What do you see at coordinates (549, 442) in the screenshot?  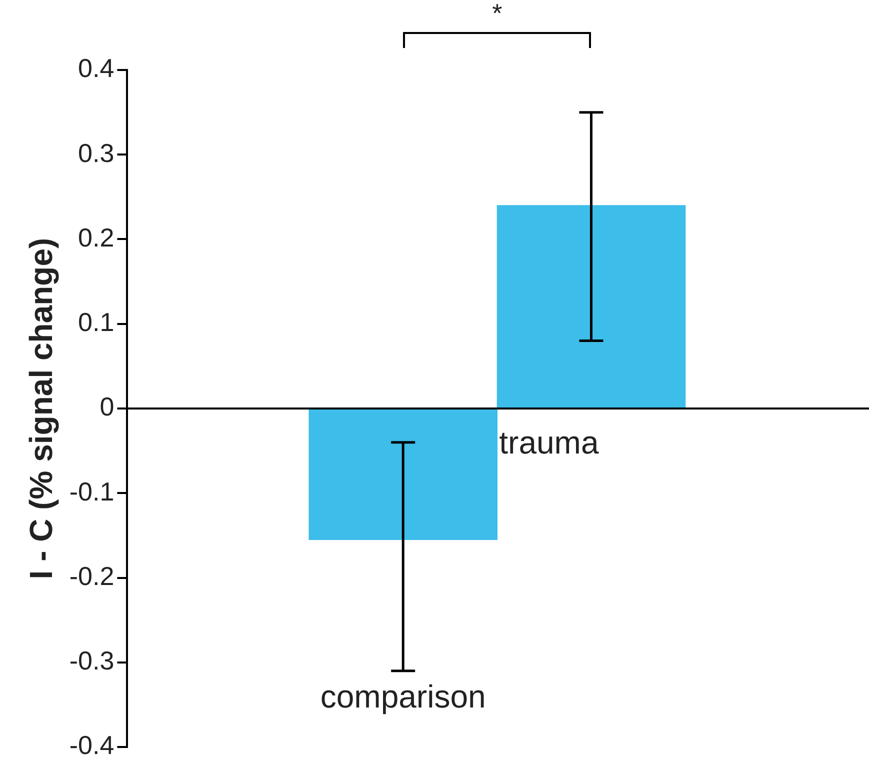 I see `x-tick-label: trauma` at bounding box center [549, 442].